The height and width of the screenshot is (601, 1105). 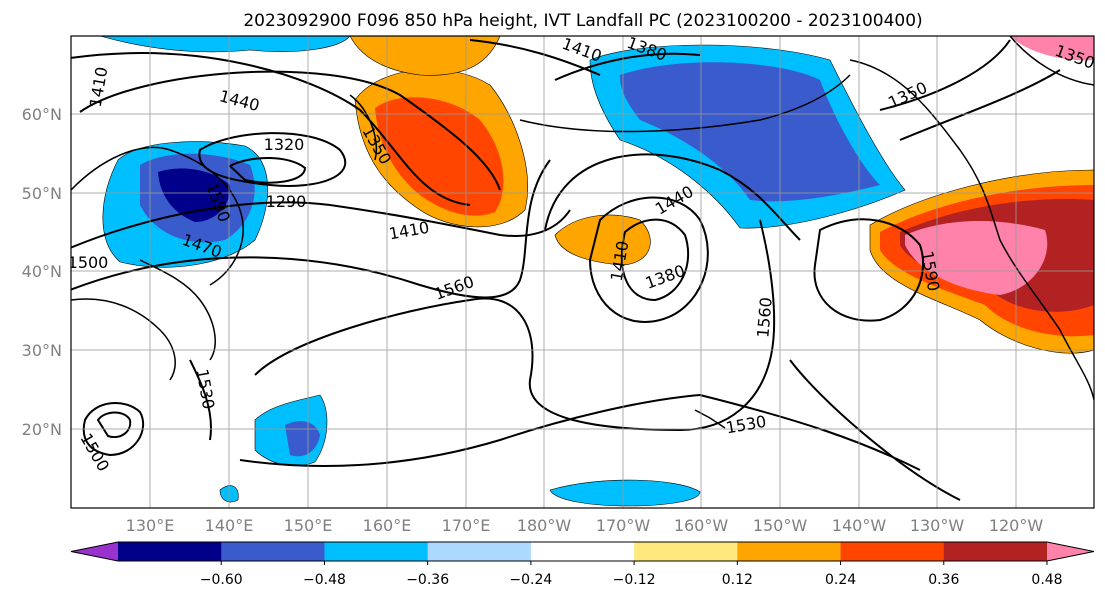 I want to click on lat-label: 40°N, so click(x=42, y=271).